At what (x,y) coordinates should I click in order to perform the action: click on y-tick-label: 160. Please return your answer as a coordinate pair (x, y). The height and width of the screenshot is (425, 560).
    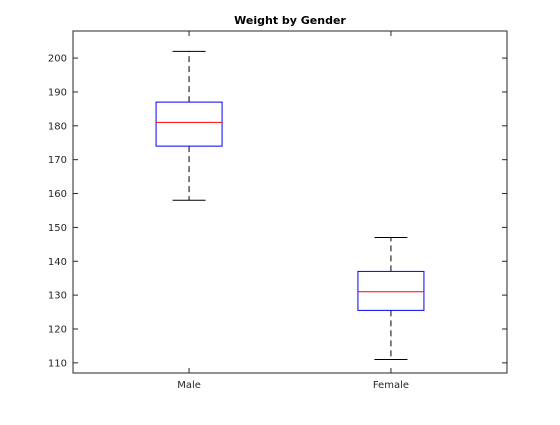
    Looking at the image, I should click on (57, 194).